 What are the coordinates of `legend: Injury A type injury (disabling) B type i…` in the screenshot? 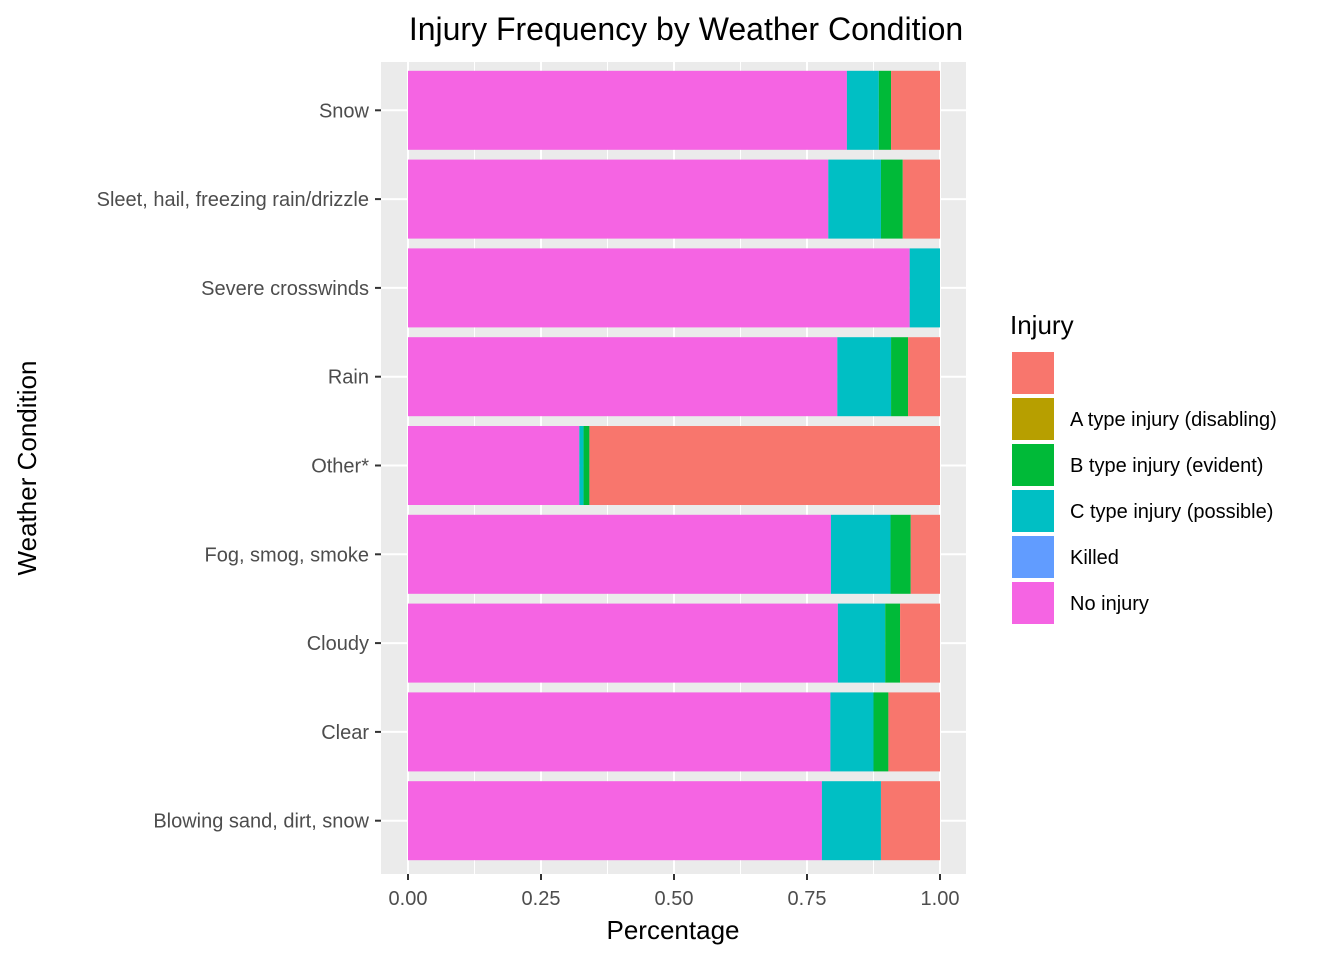 It's located at (1143, 467).